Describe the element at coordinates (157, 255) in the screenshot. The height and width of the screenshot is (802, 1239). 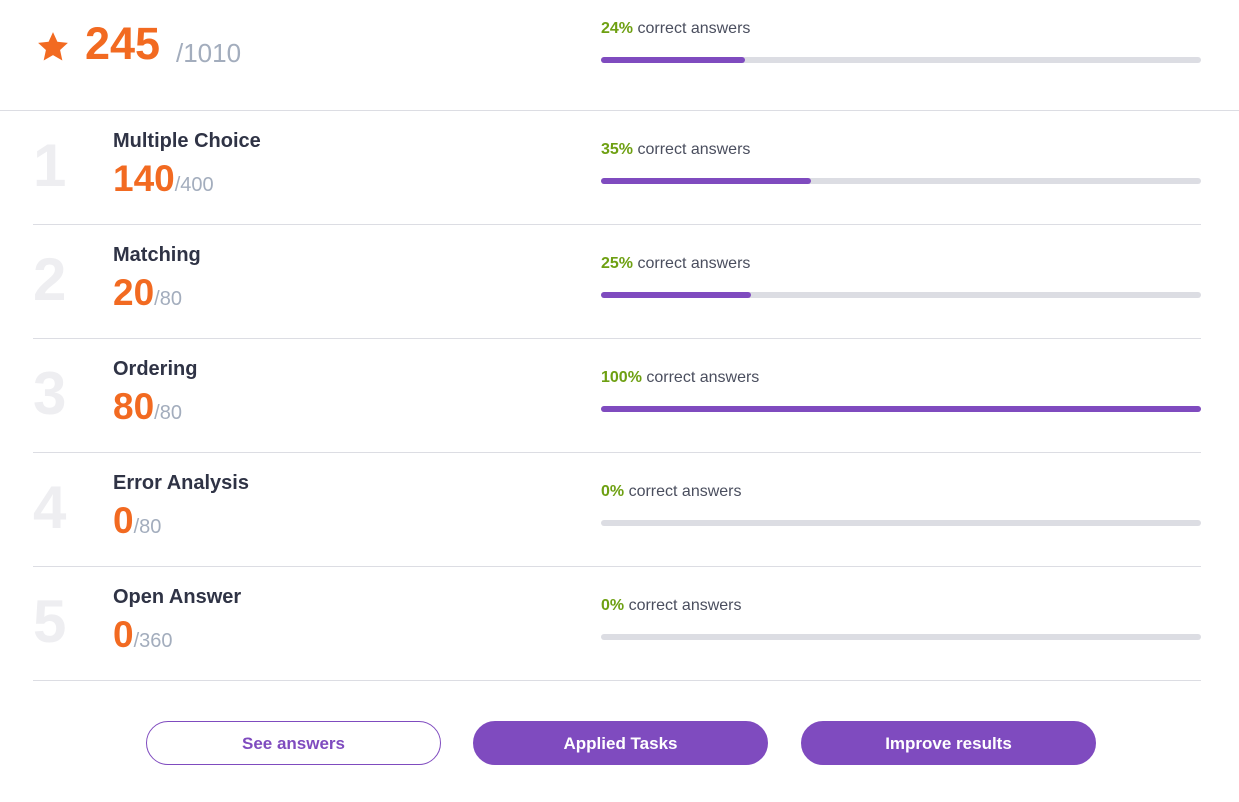
I see `section-title: Matching` at that location.